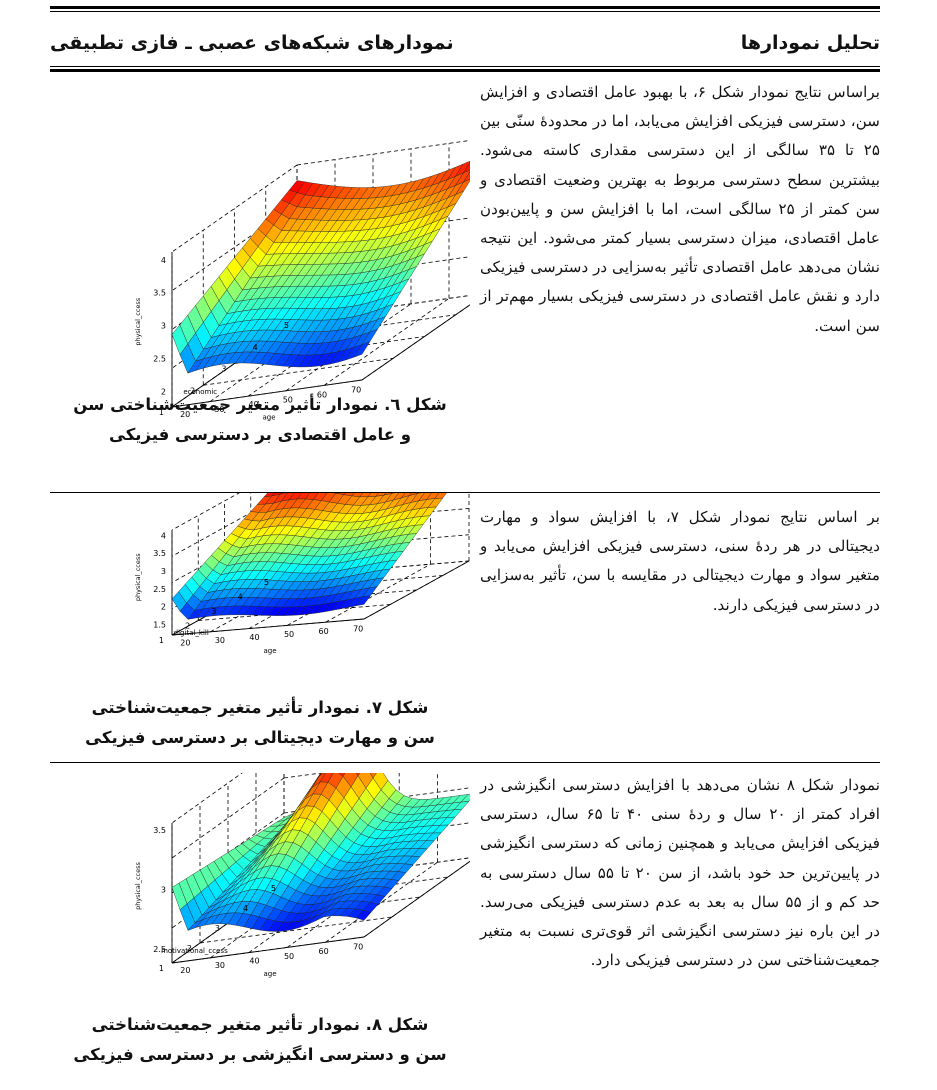 Image resolution: width=937 pixels, height=1090 pixels. I want to click on header-bottom-rule, so click(465, 66).